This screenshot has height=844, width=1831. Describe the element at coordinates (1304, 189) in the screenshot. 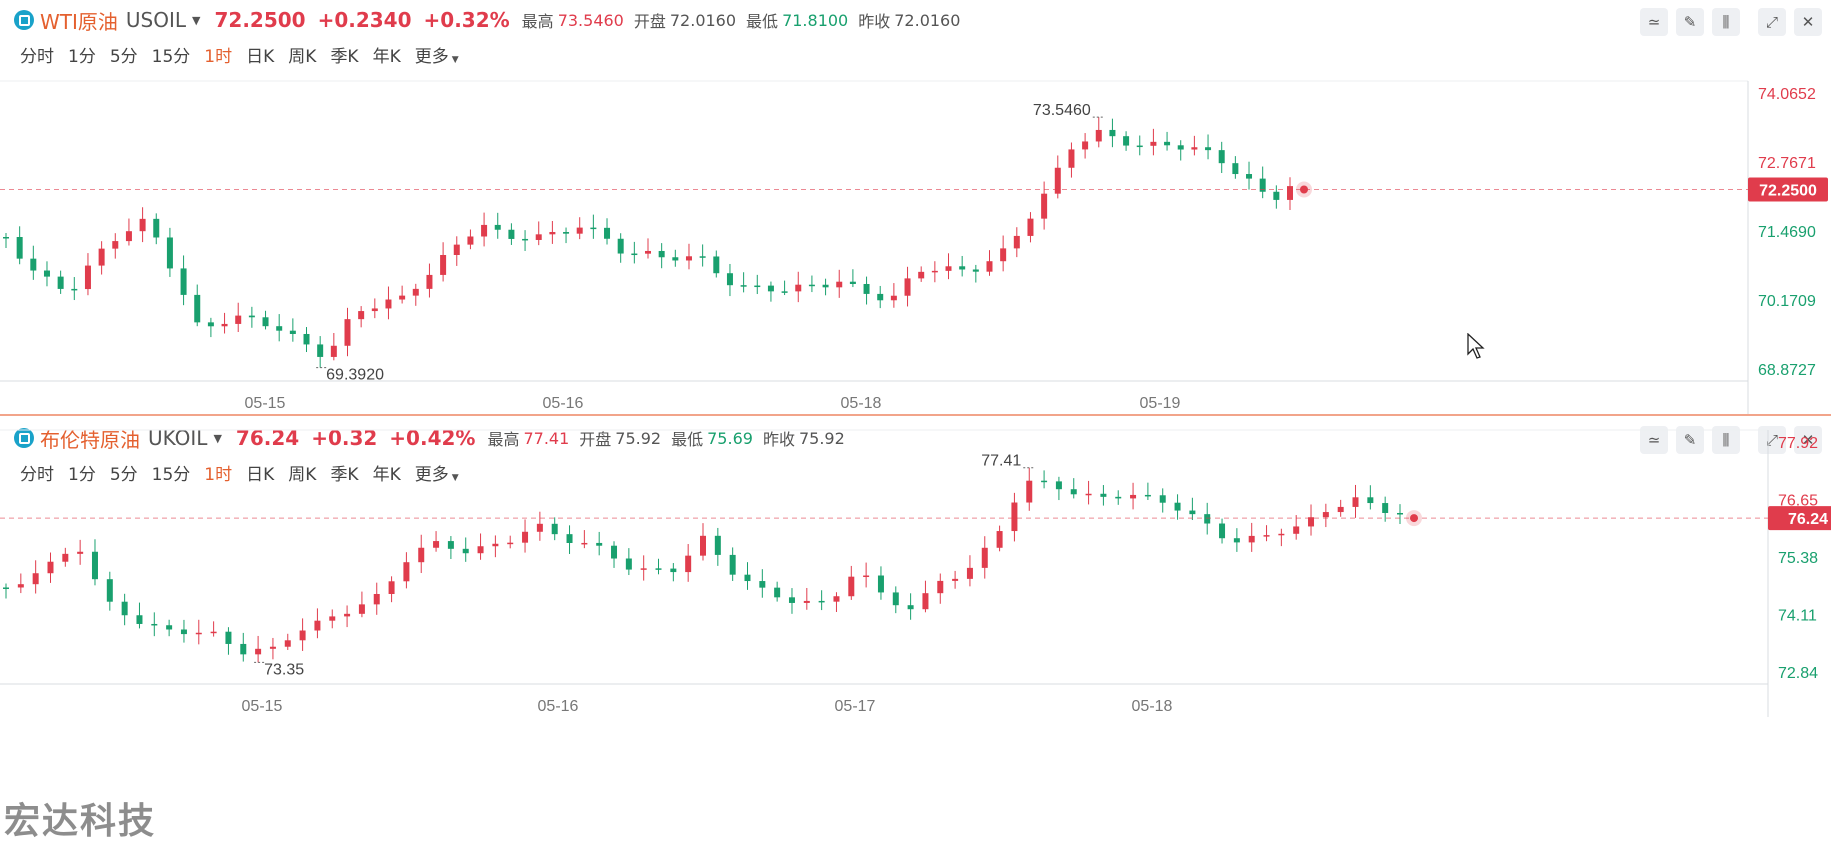

I see `current-price-glow` at that location.